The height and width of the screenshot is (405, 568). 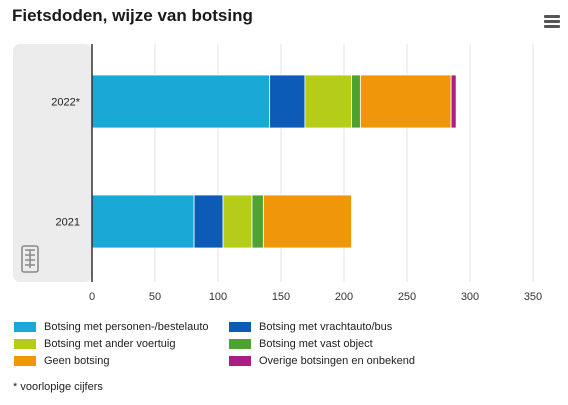 I want to click on legend-label: Botsing met ander voertuig, so click(x=110, y=344).